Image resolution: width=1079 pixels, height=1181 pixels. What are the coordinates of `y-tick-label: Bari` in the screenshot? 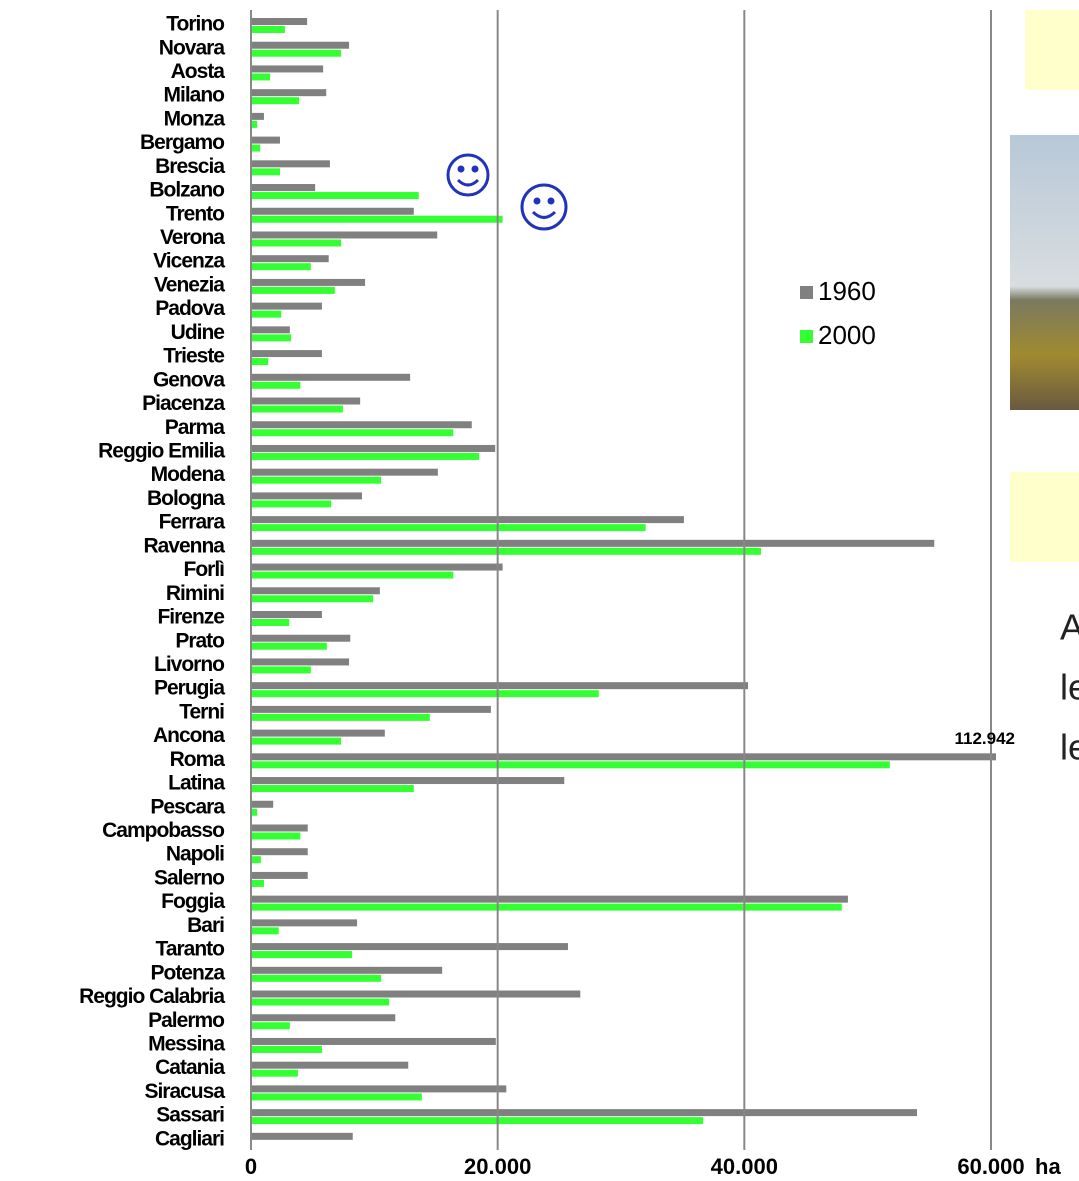 It's located at (205, 925).